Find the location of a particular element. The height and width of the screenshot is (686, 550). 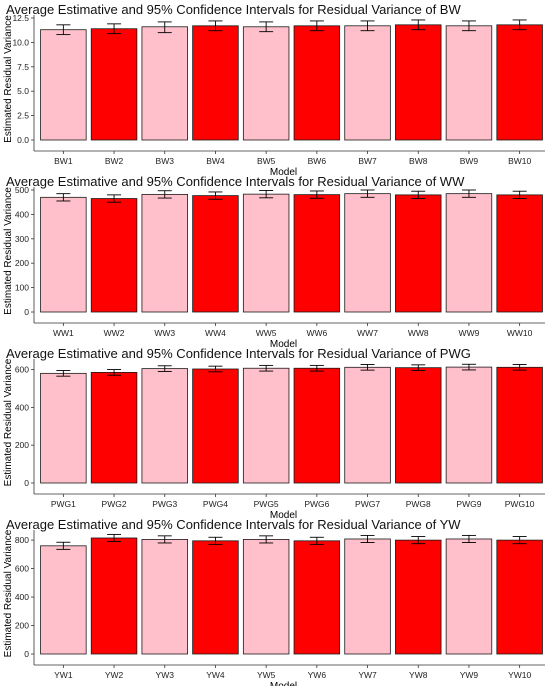

y-tick-label: 10.0 is located at coordinates (20, 42).